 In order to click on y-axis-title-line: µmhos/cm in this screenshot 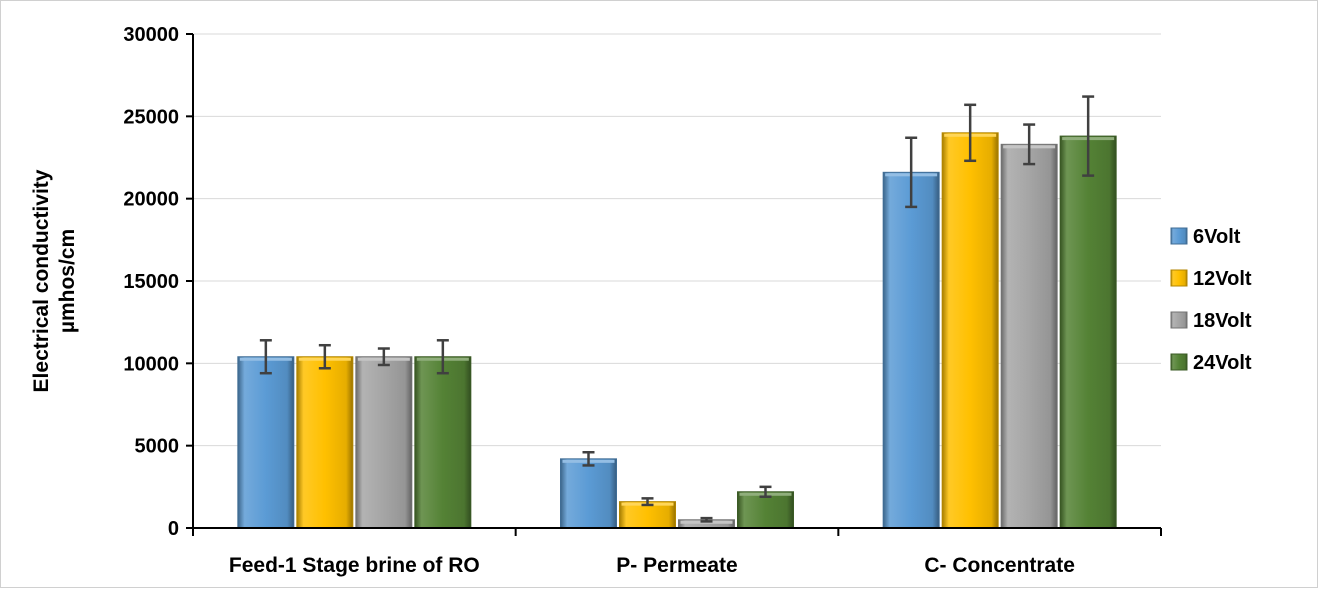, I will do `click(67, 281)`.